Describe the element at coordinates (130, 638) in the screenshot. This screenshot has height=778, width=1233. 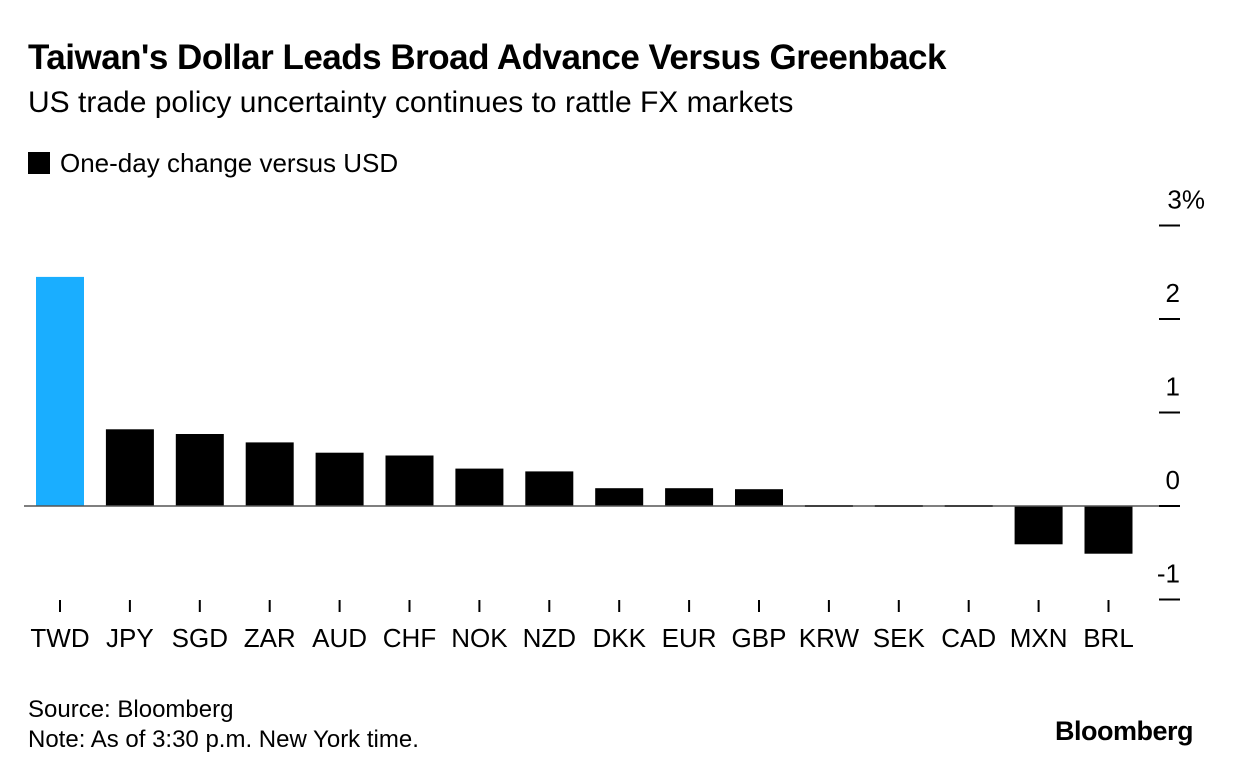
I see `x-tick-label-jpy: JPY` at that location.